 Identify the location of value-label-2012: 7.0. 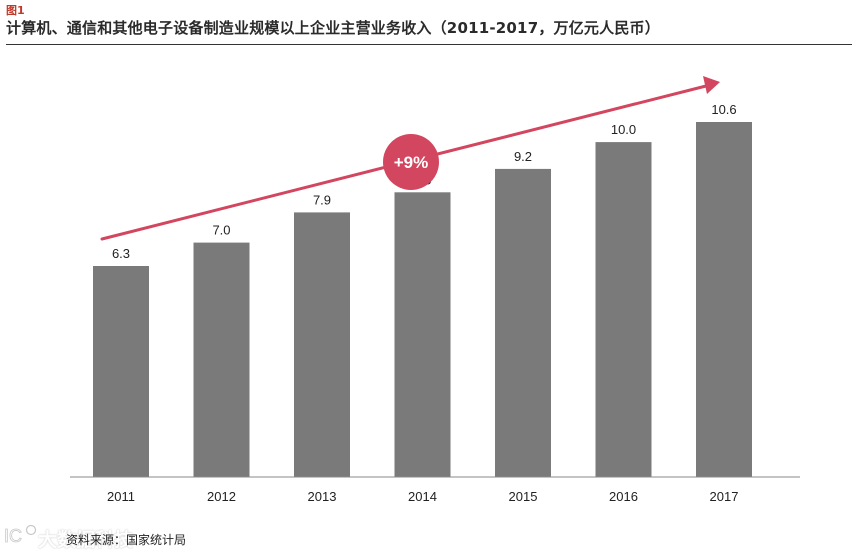
(221, 230).